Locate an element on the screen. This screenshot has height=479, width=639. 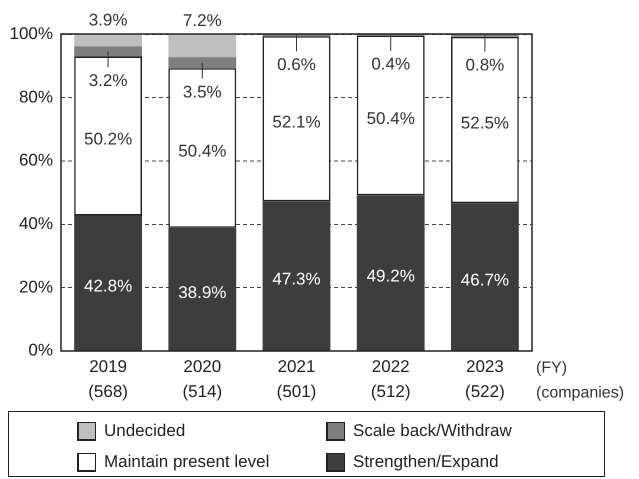
data-label: 46.7% is located at coordinates (484, 280).